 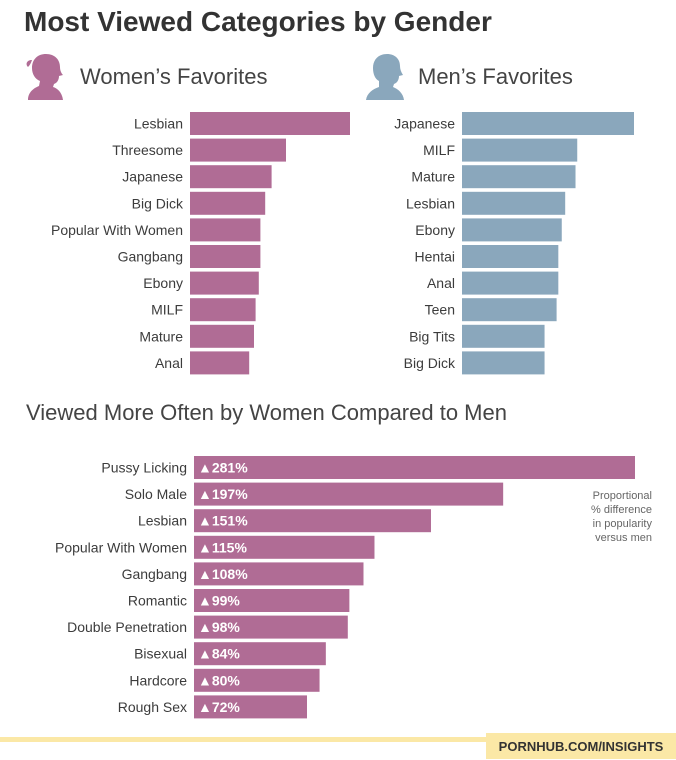 I want to click on men-panel-header: Men’s Favorites, so click(x=467, y=77).